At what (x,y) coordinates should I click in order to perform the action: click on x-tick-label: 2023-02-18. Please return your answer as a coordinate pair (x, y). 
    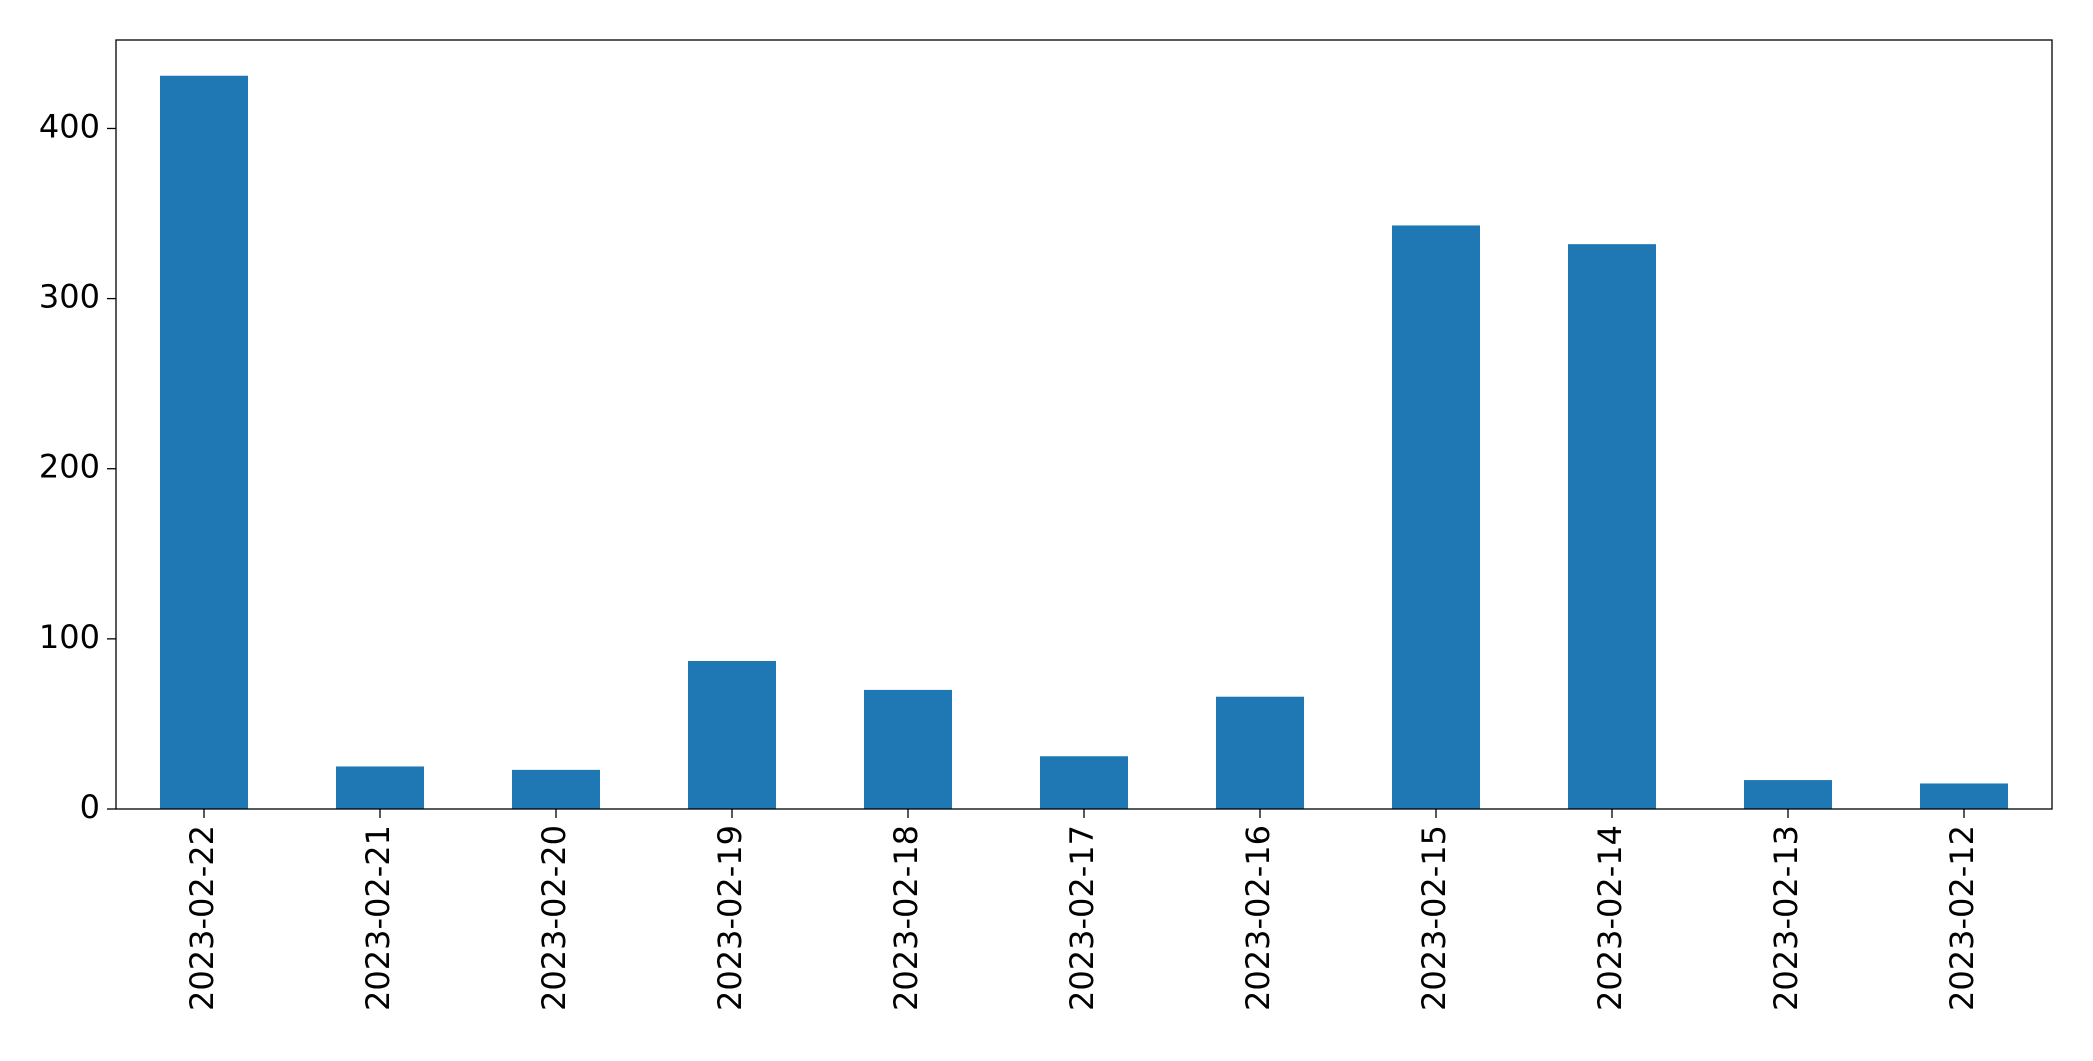
    Looking at the image, I should click on (906, 918).